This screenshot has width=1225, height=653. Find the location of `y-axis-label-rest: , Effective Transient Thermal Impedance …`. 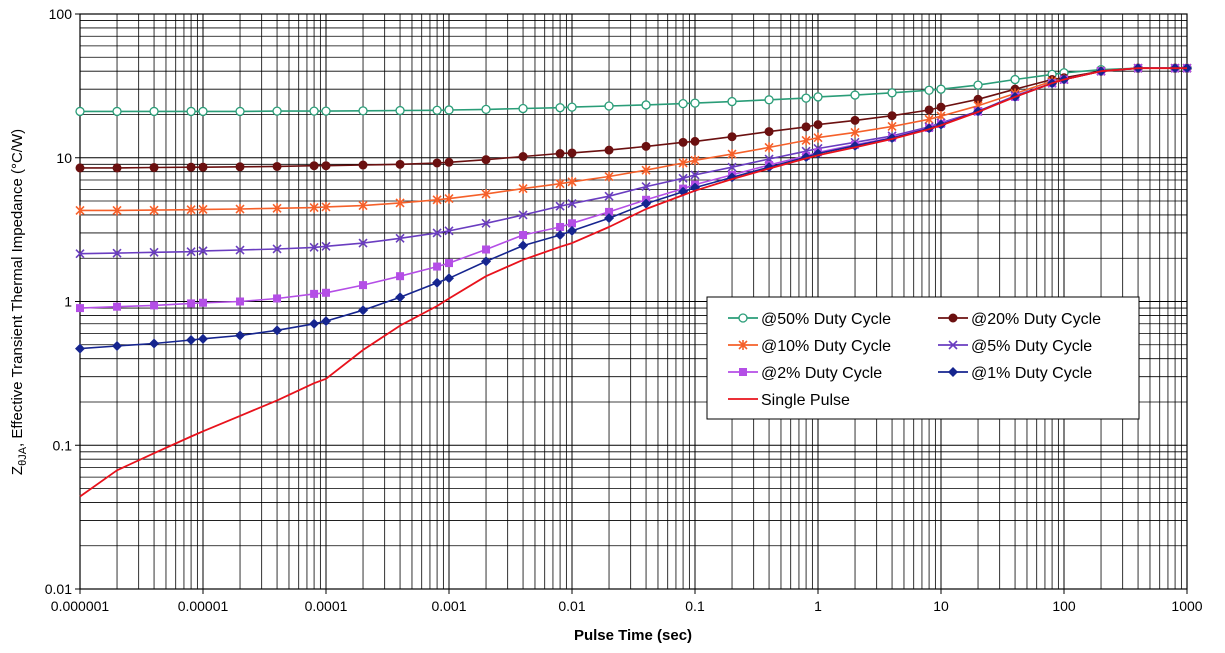

y-axis-label-rest: , Effective Transient Thermal Impedance … is located at coordinates (17, 288).